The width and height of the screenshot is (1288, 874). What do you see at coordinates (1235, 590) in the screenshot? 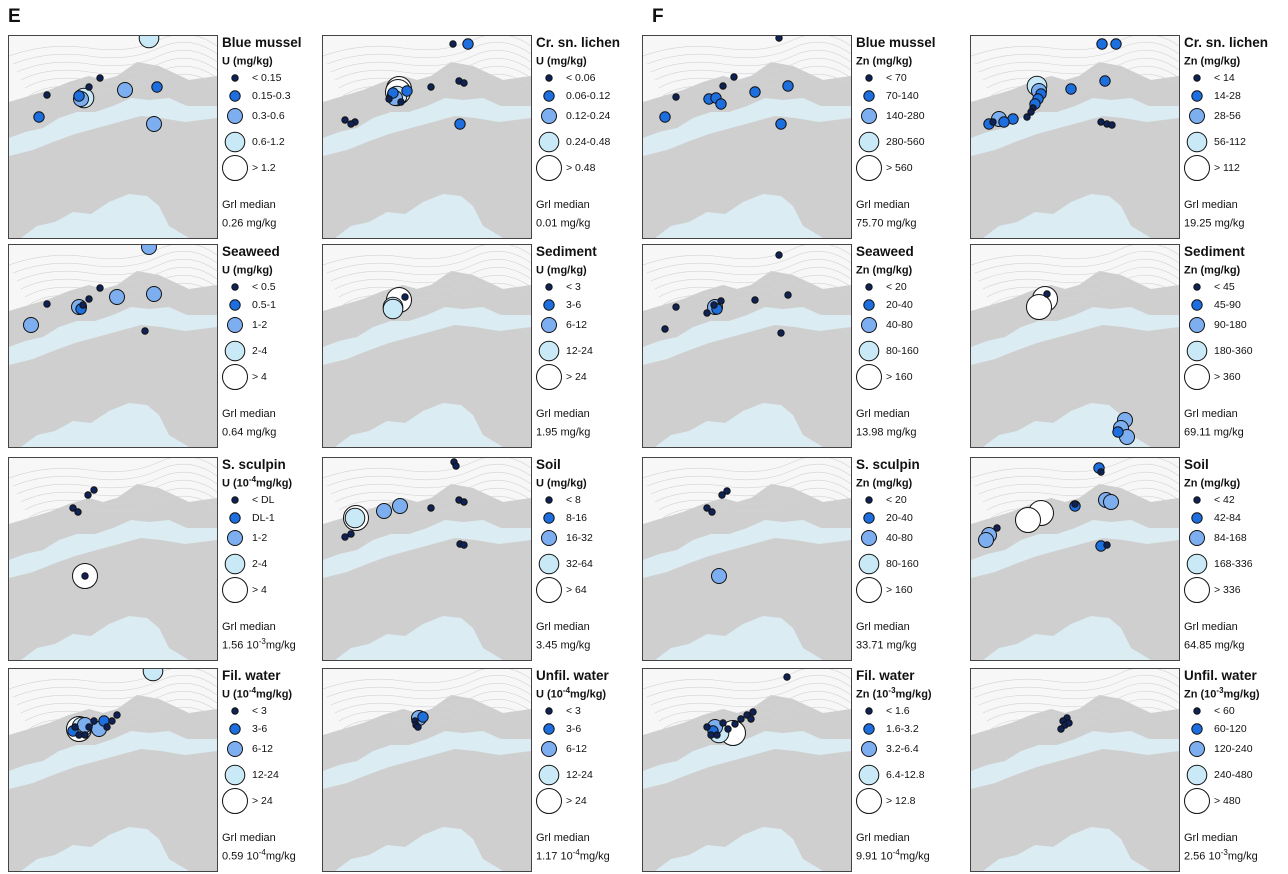
I see `legend-class: > 336` at bounding box center [1235, 590].